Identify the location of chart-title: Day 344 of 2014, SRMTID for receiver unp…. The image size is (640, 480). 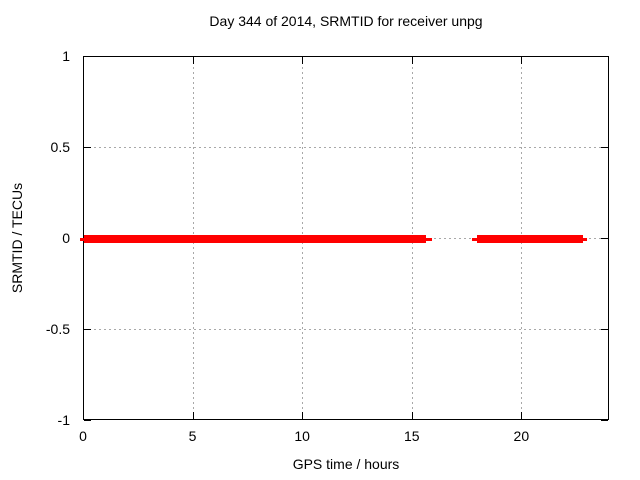
(346, 21).